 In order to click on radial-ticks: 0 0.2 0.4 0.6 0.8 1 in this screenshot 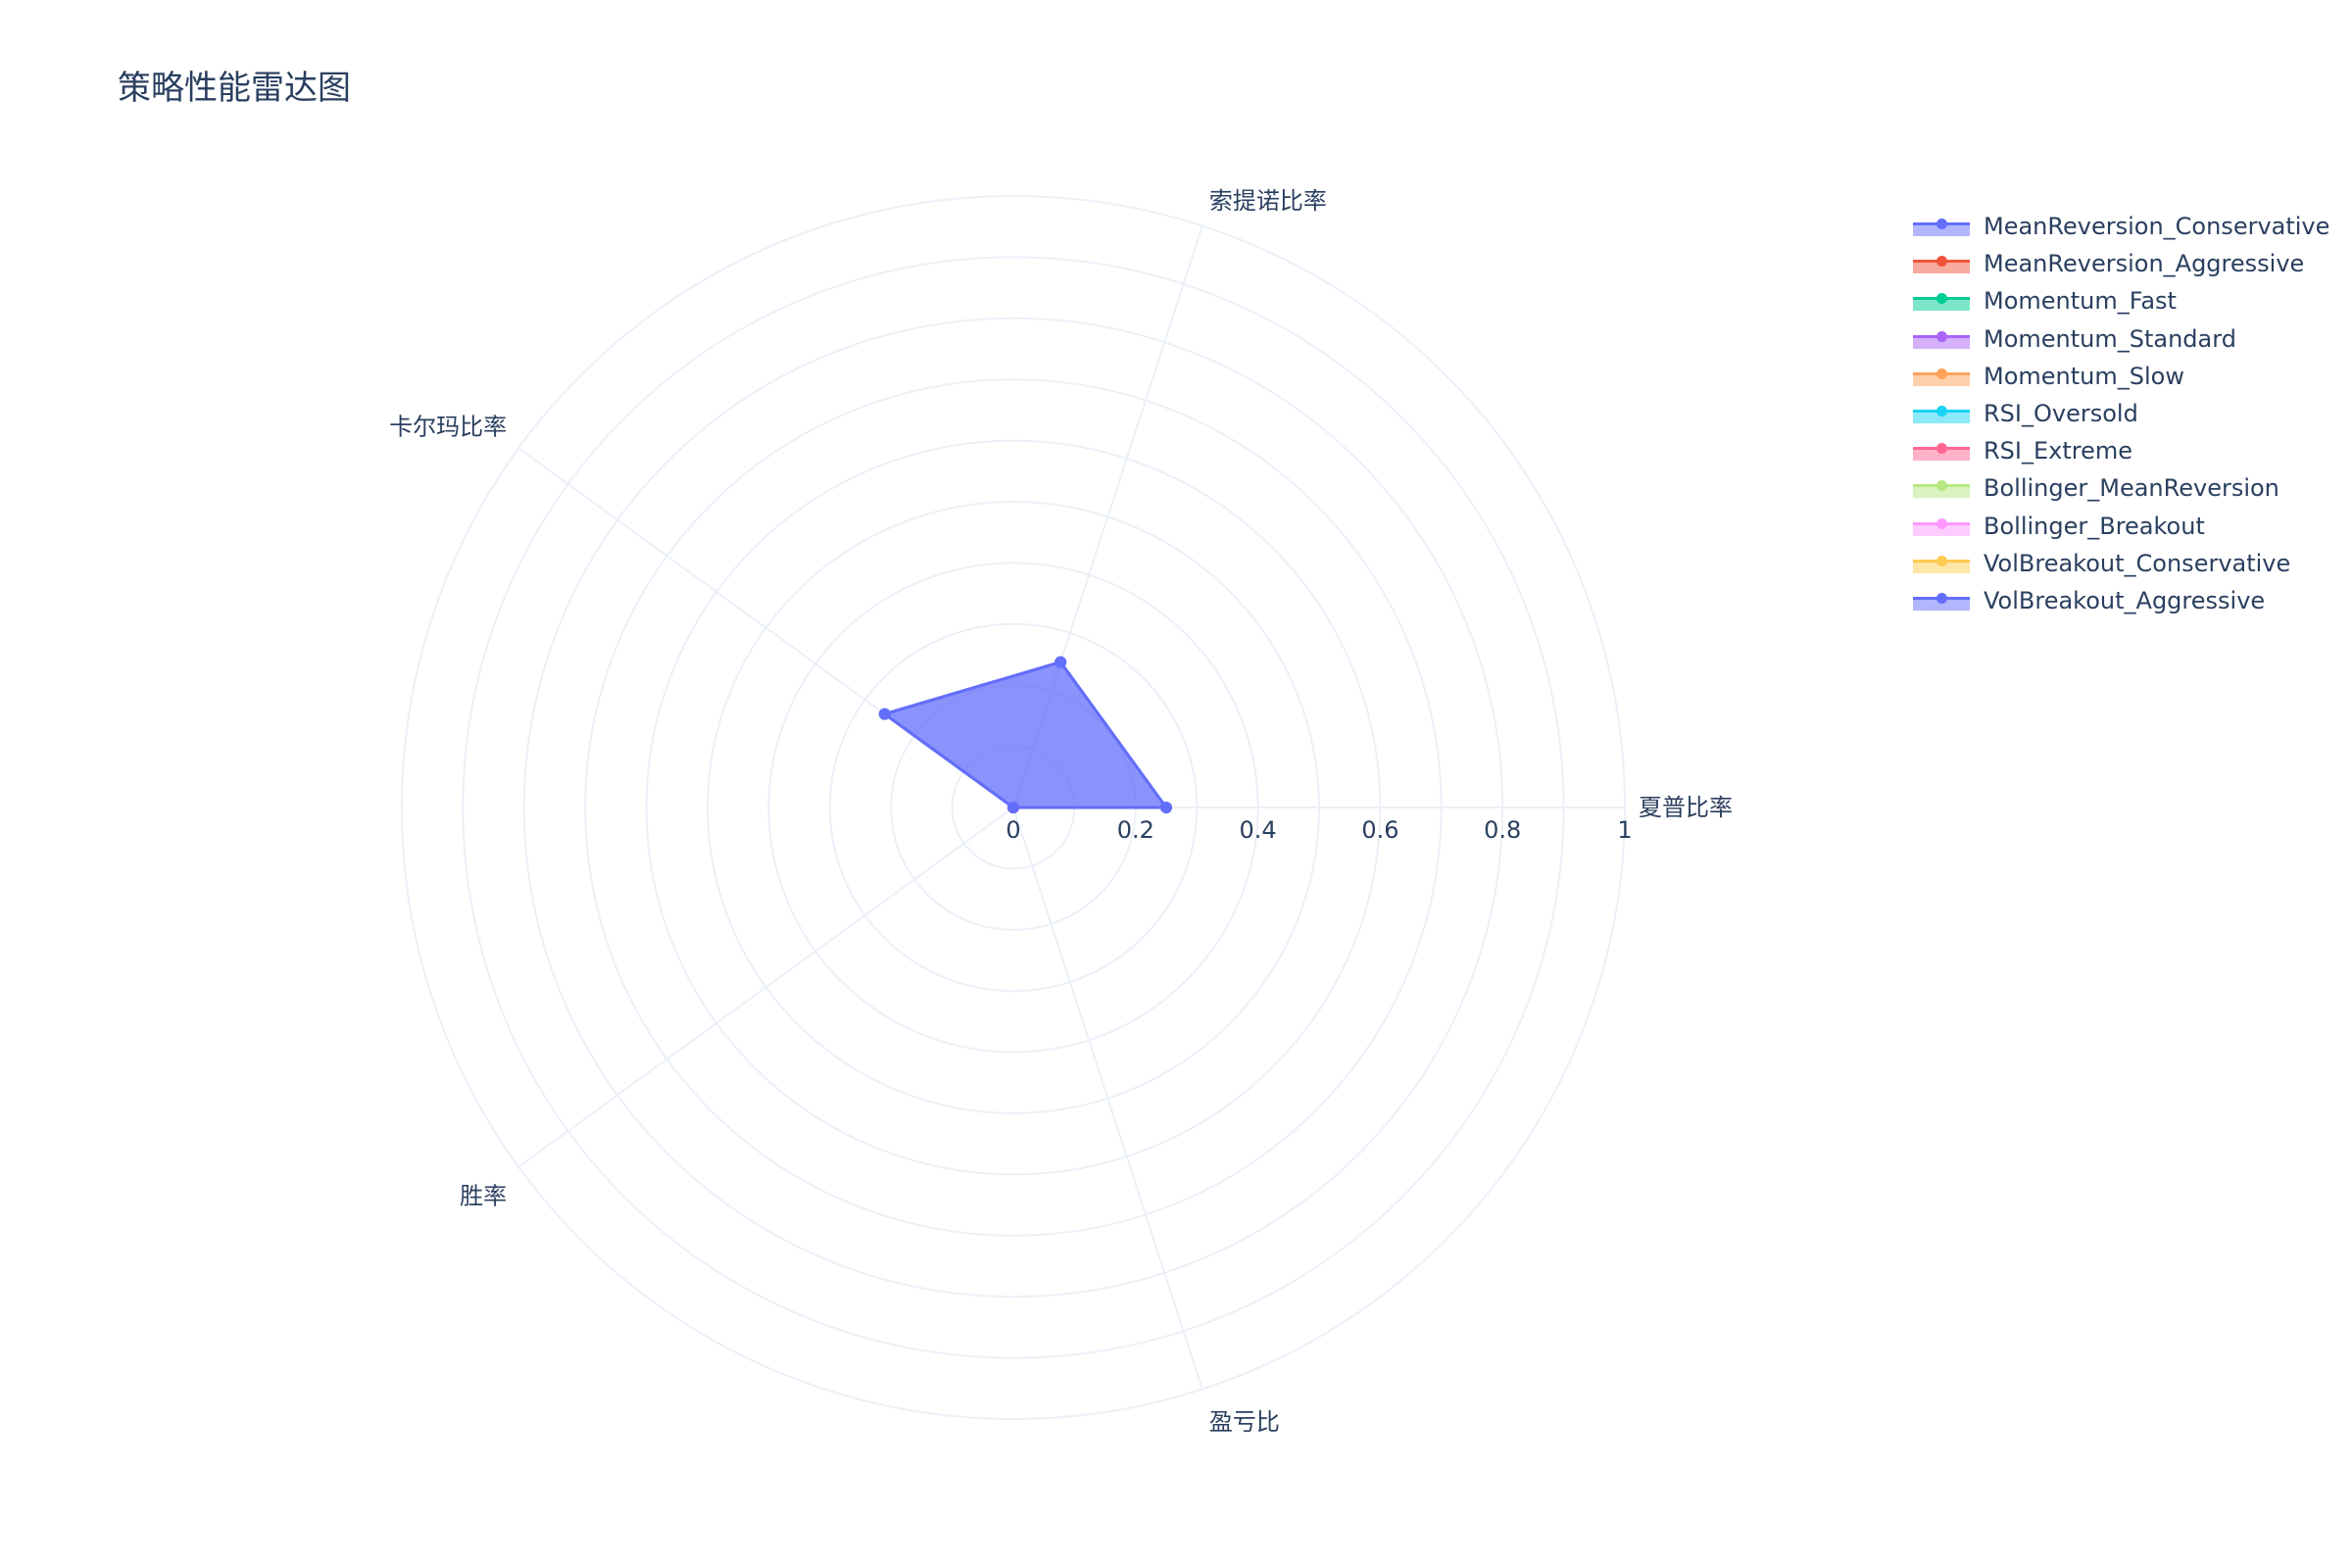, I will do `click(1318, 830)`.